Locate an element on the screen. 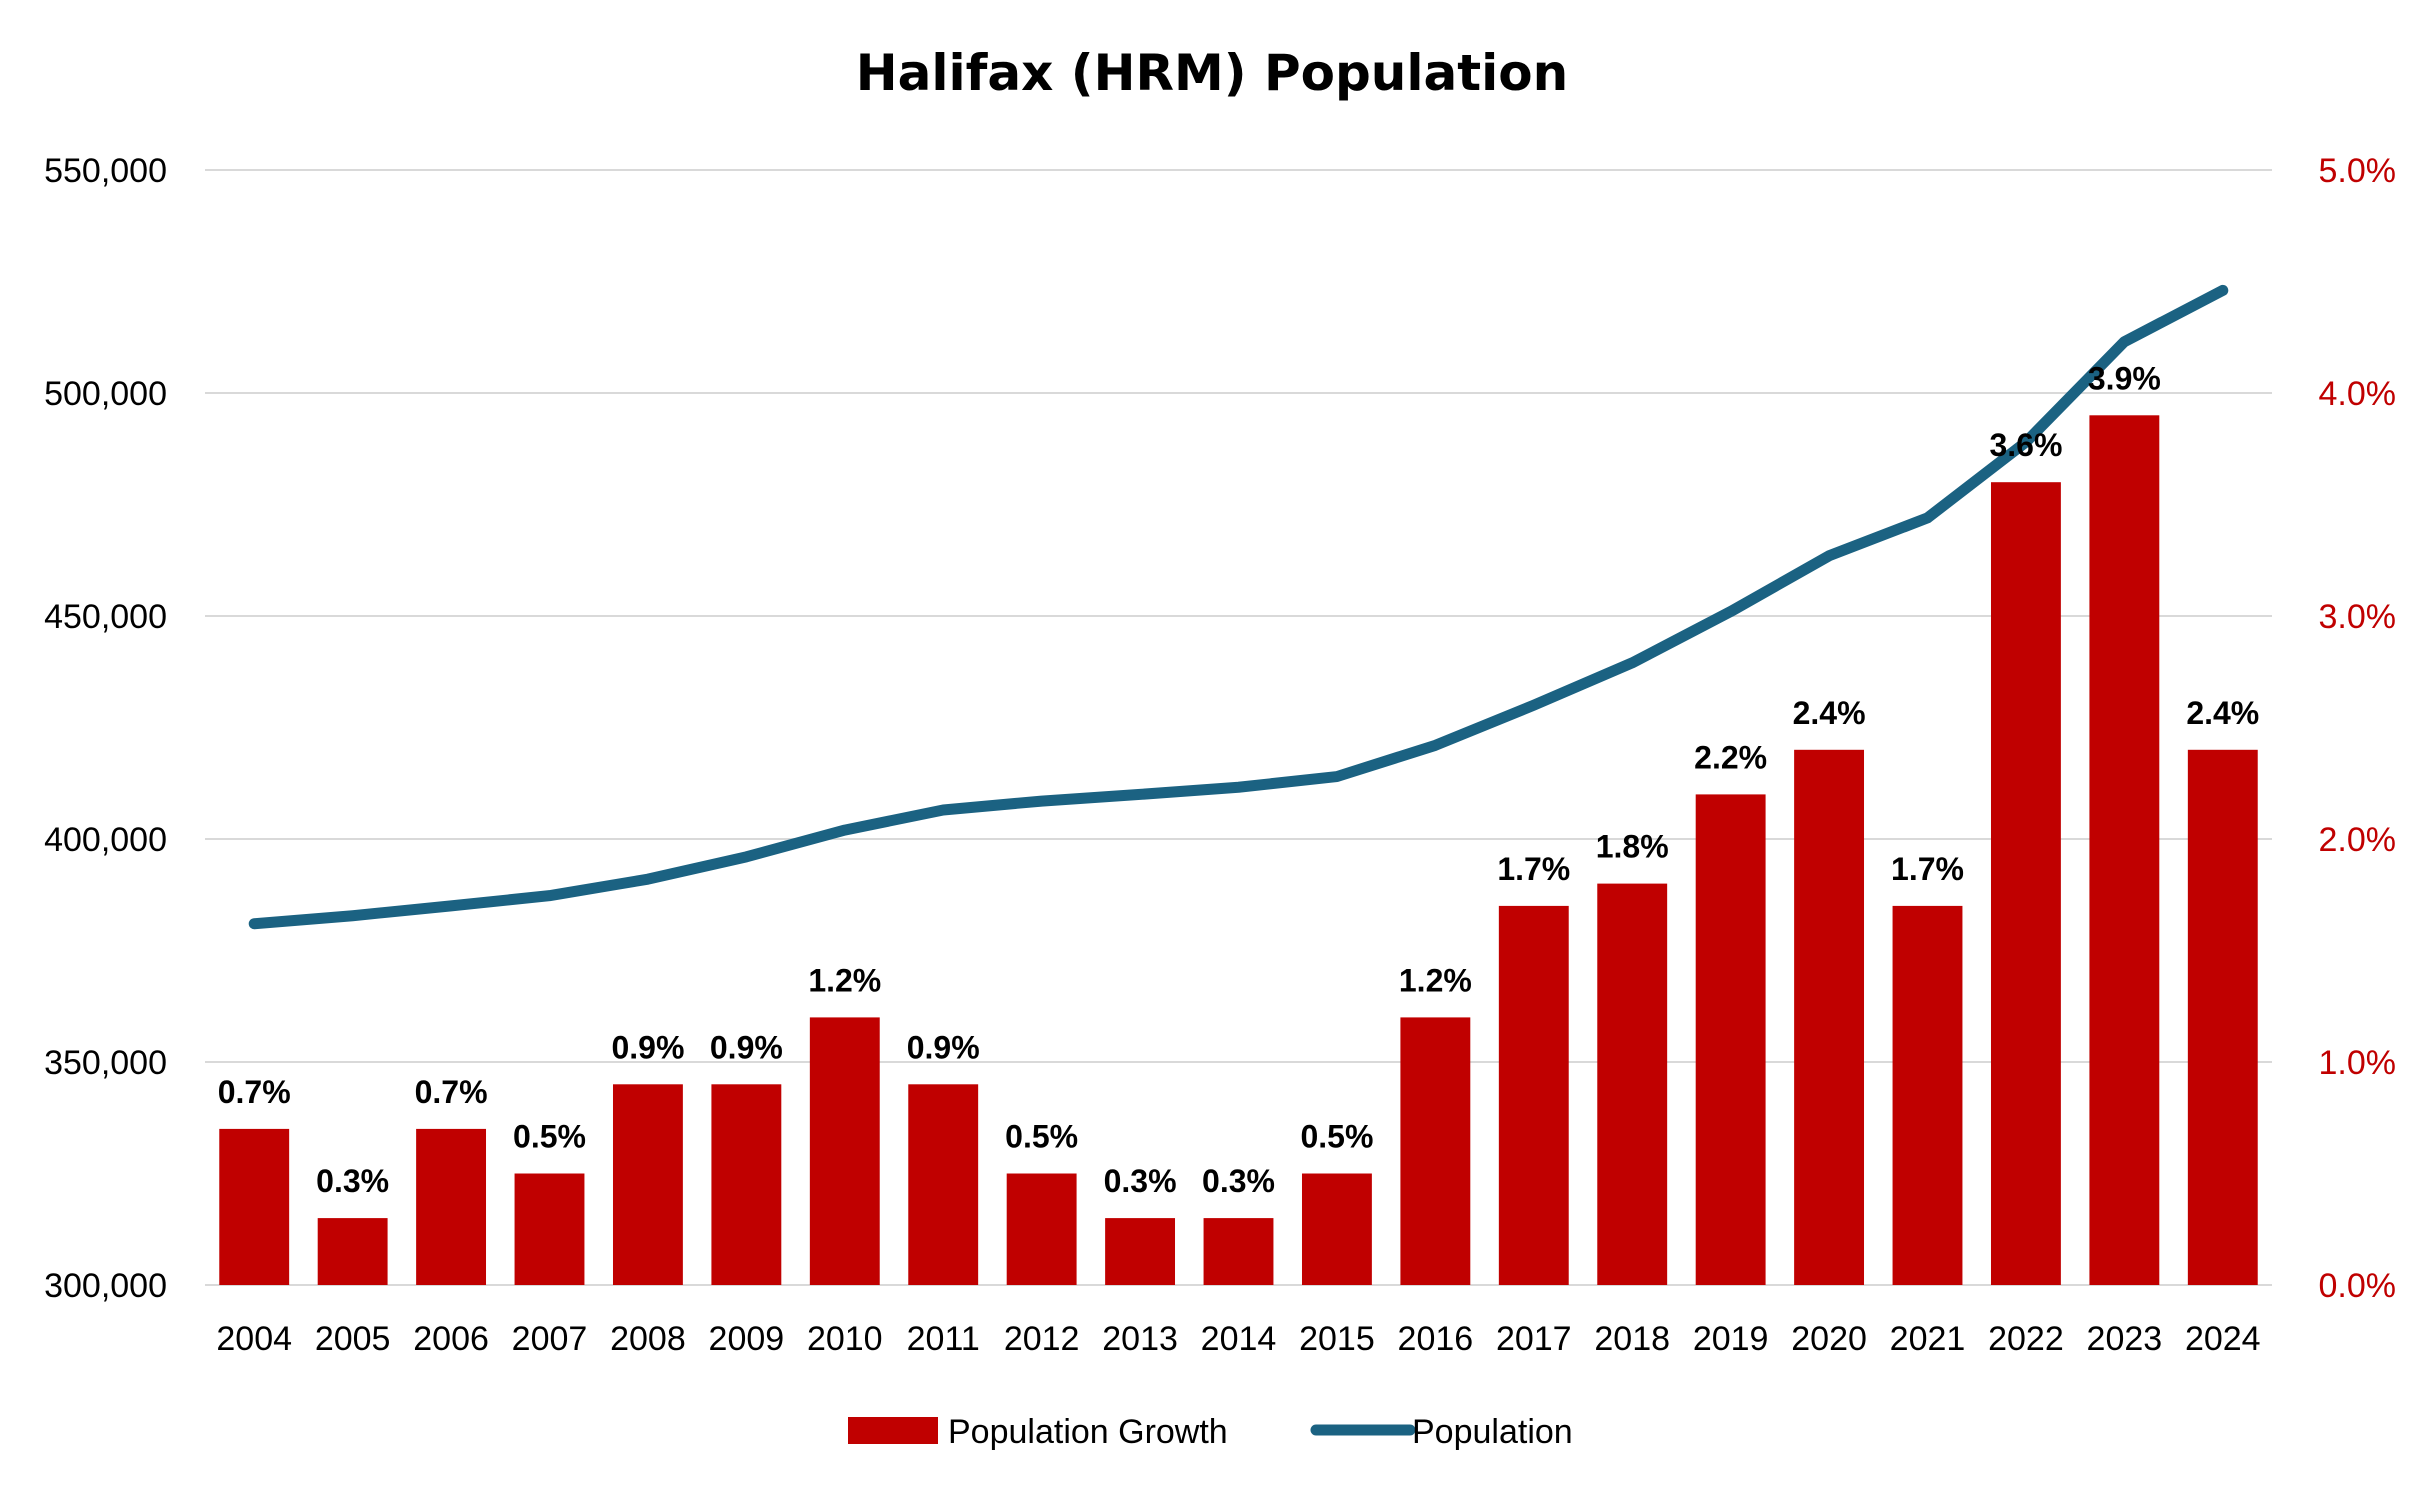  x-tick-label: 2020 is located at coordinates (1829, 1339).